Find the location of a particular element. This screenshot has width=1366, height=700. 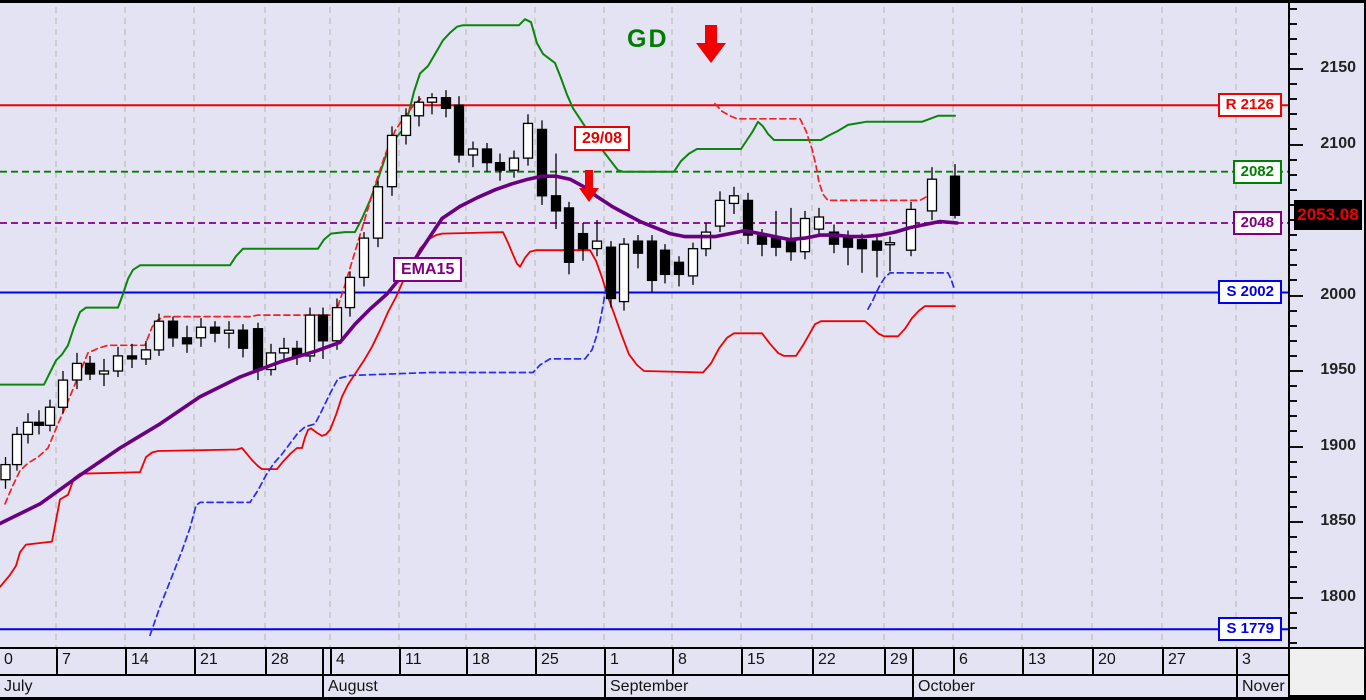

month-cell: October is located at coordinates (1074, 686).